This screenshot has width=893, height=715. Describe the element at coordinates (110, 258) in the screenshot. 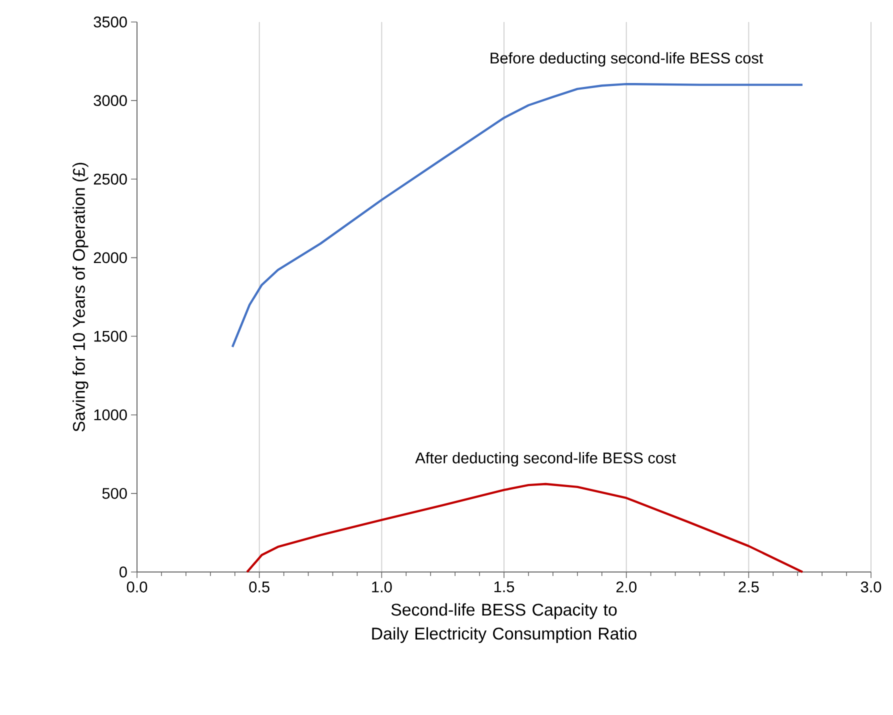

I see `y-tick-label: 2000` at that location.